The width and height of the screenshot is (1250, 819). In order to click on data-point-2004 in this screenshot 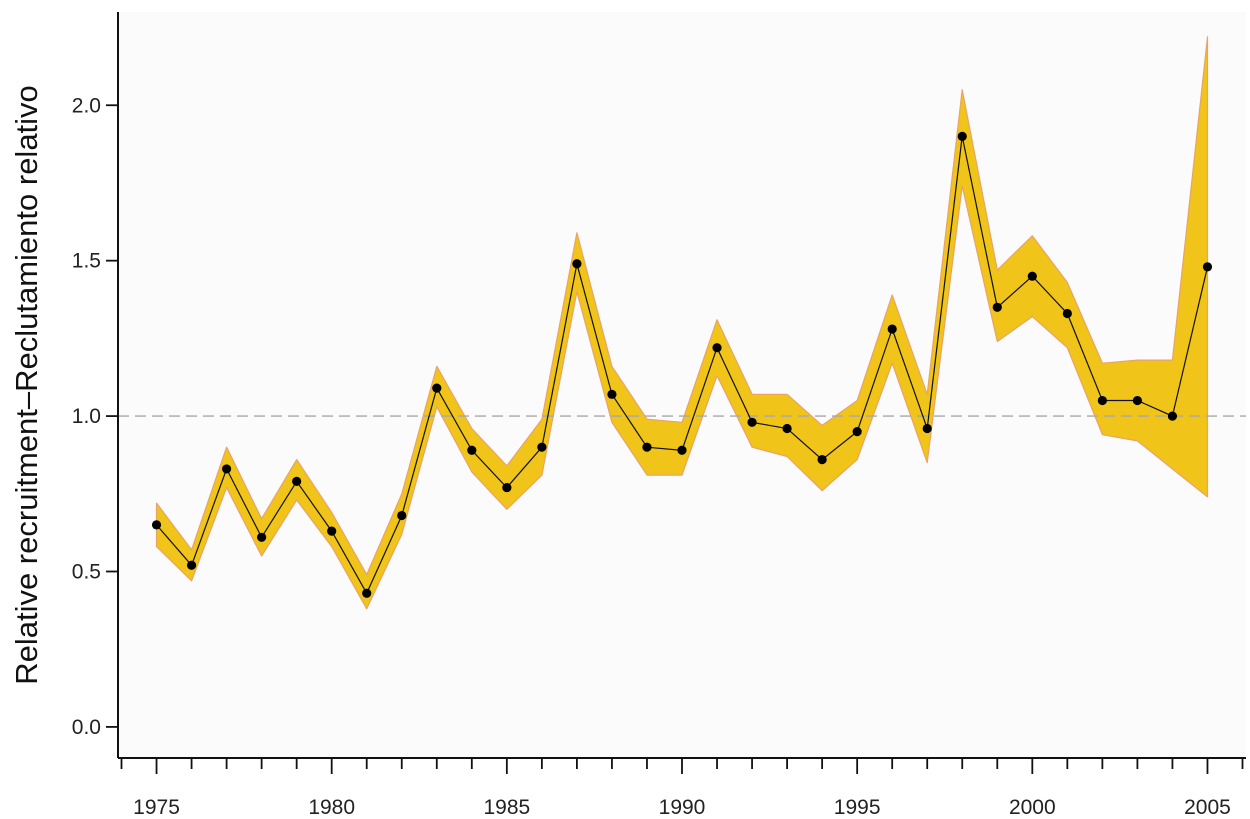, I will do `click(1172, 416)`.